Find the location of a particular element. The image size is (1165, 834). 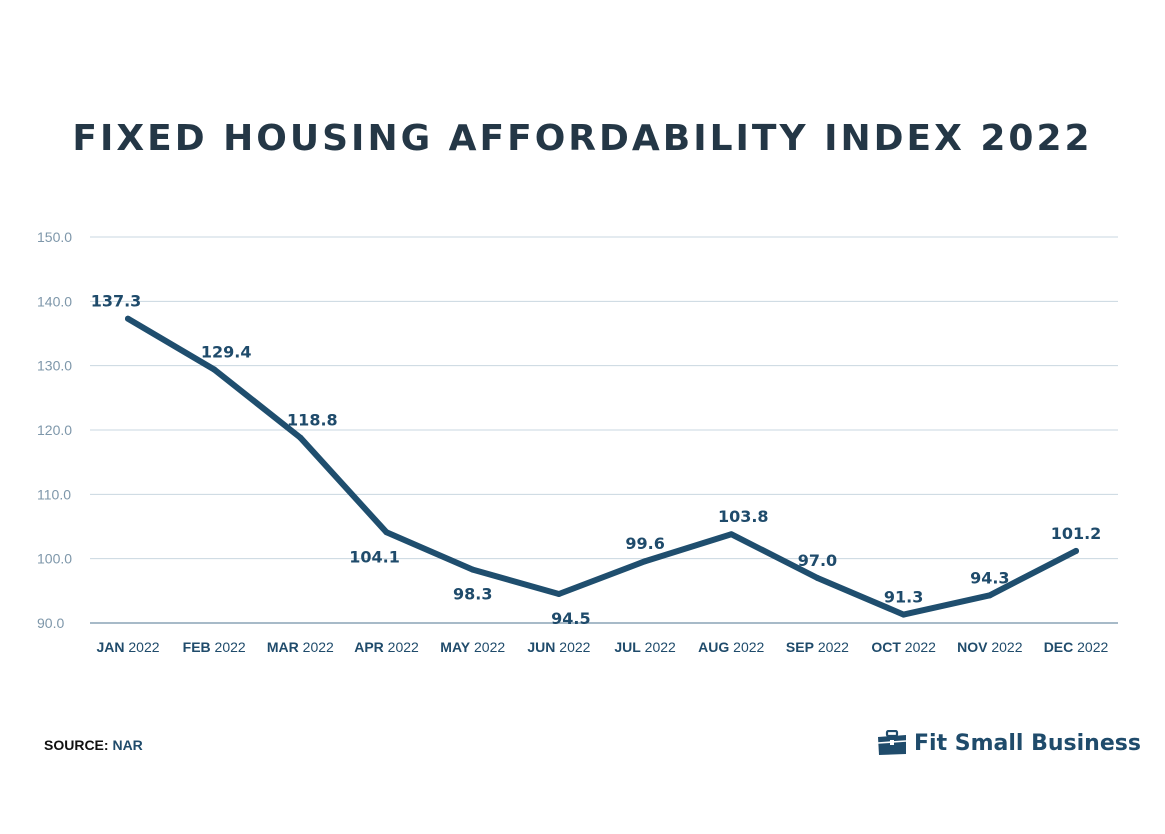

data-label: 118.8 is located at coordinates (312, 420).